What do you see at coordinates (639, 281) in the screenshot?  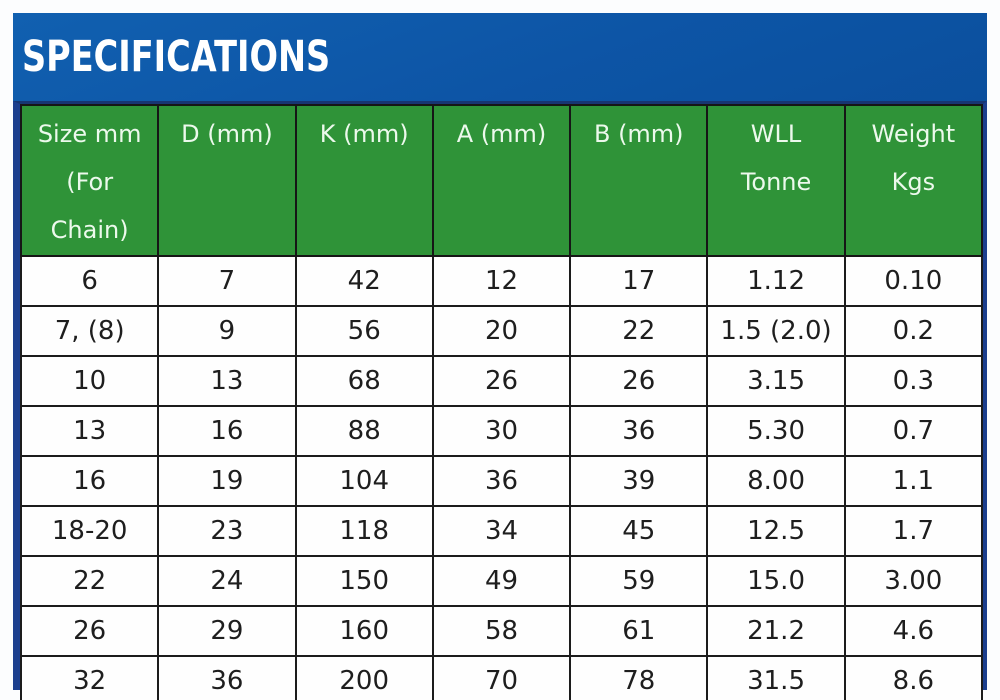 I see `table-cell: 17` at bounding box center [639, 281].